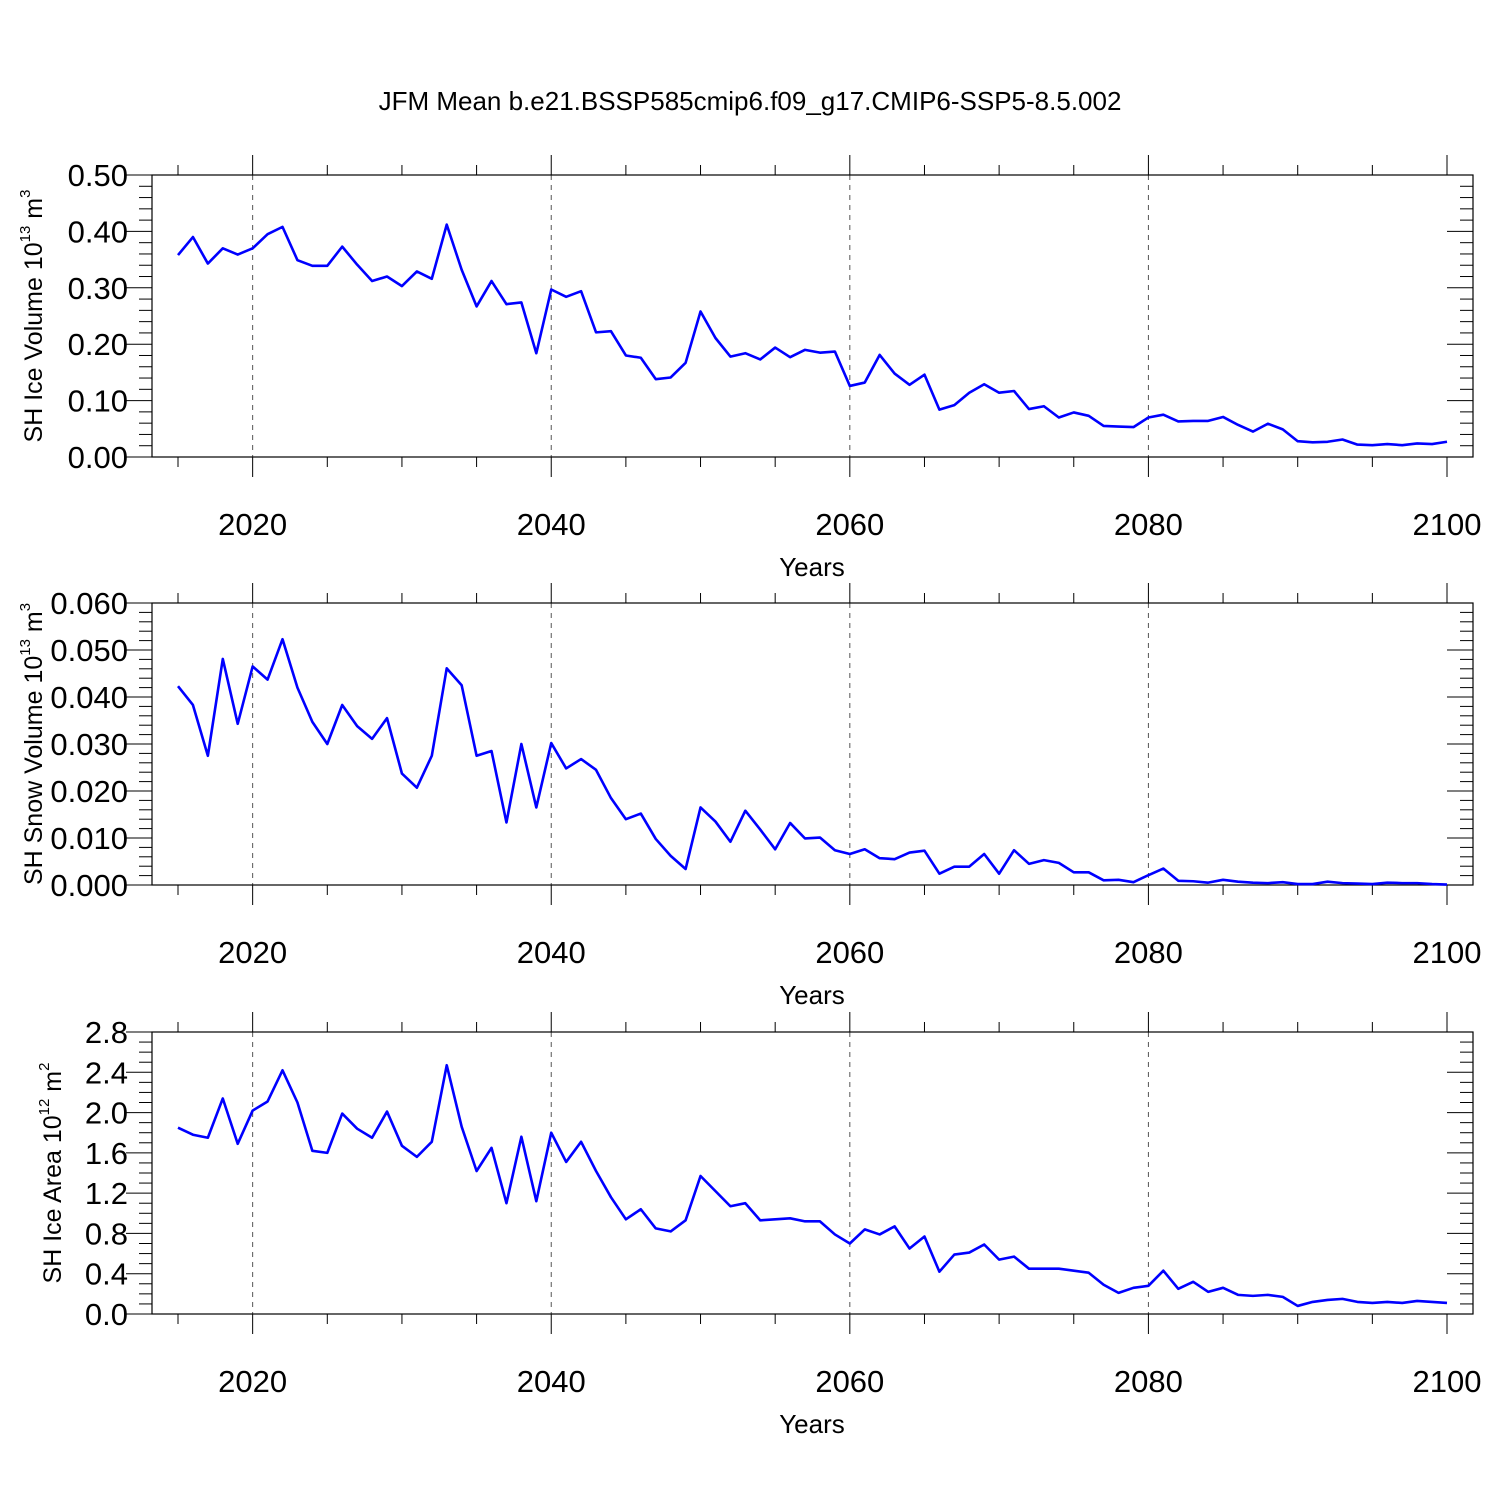  Describe the element at coordinates (53, 1199) in the screenshot. I see `y-label-main: SH Ice Area 10` at that location.